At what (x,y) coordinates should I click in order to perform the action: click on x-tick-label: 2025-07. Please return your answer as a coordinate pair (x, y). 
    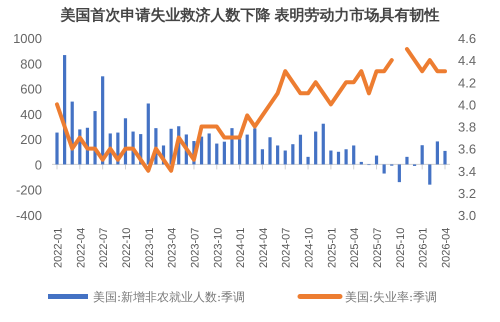
    Looking at the image, I should click on (378, 248).